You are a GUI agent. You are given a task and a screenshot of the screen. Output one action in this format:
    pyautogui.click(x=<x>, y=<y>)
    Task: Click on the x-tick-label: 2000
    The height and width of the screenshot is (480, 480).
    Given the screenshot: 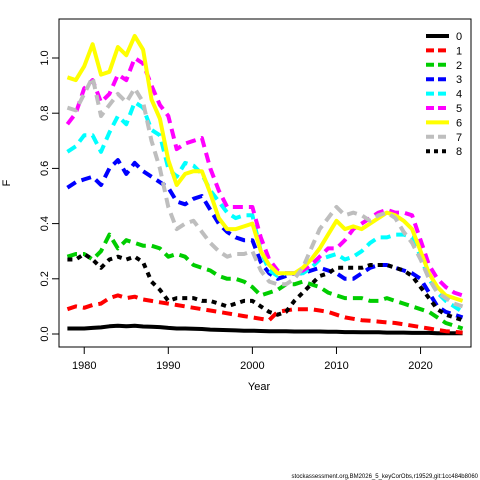 What is the action you would take?
    pyautogui.click(x=252, y=366)
    